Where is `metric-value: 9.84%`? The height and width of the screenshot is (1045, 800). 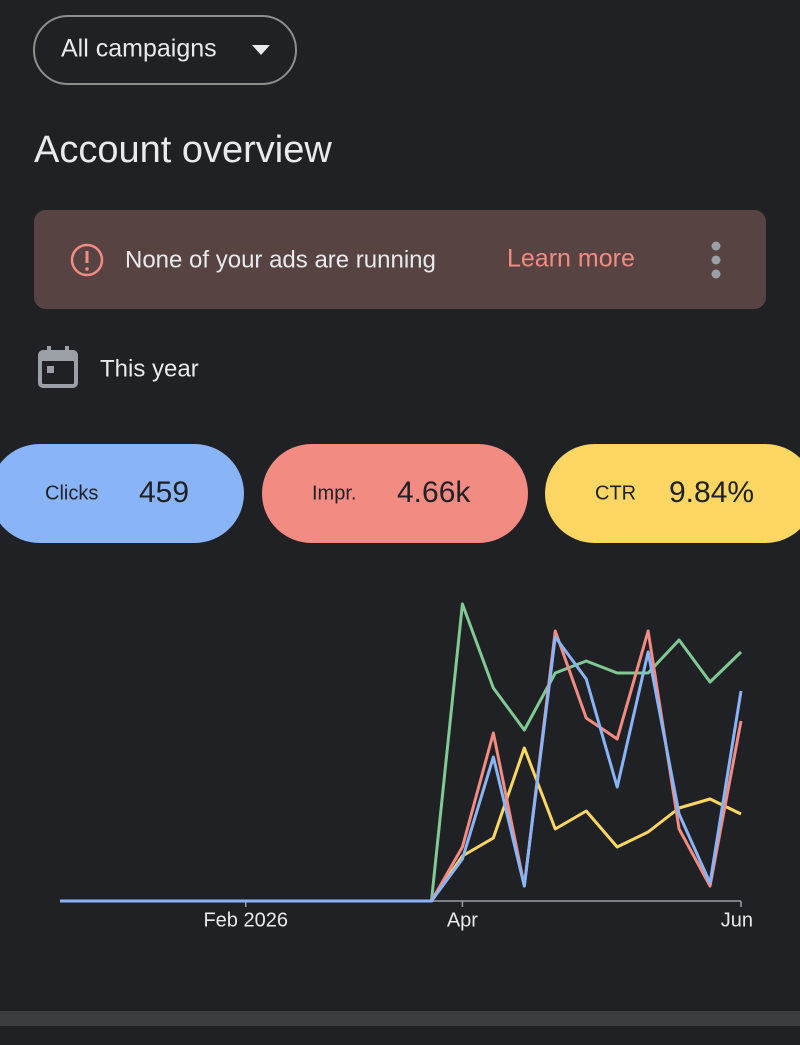 metric-value: 9.84% is located at coordinates (711, 492).